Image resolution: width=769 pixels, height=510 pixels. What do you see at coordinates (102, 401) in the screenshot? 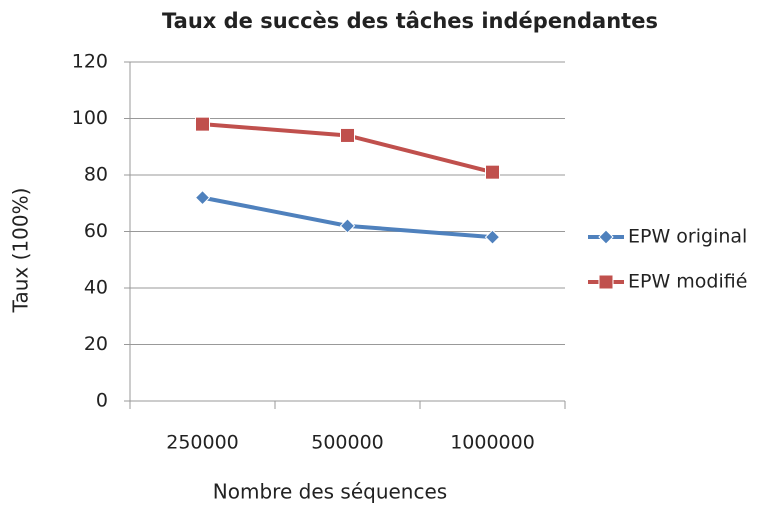
I see `y-tick-label: 0` at bounding box center [102, 401].